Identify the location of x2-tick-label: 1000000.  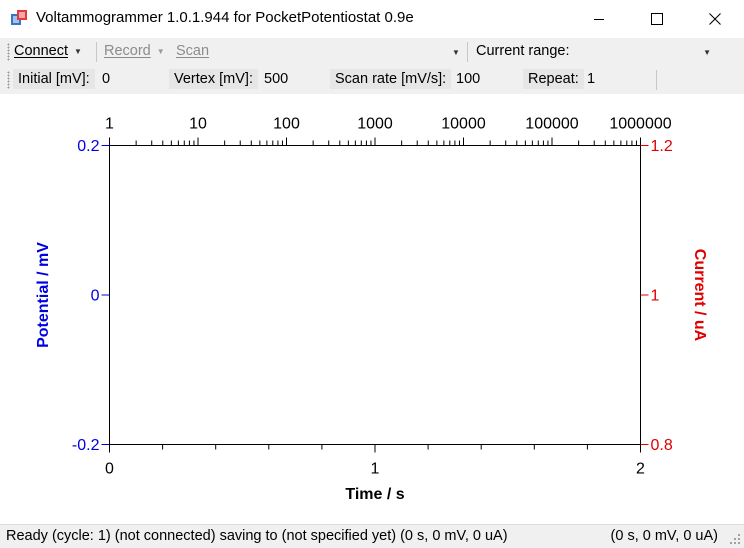
(640, 124).